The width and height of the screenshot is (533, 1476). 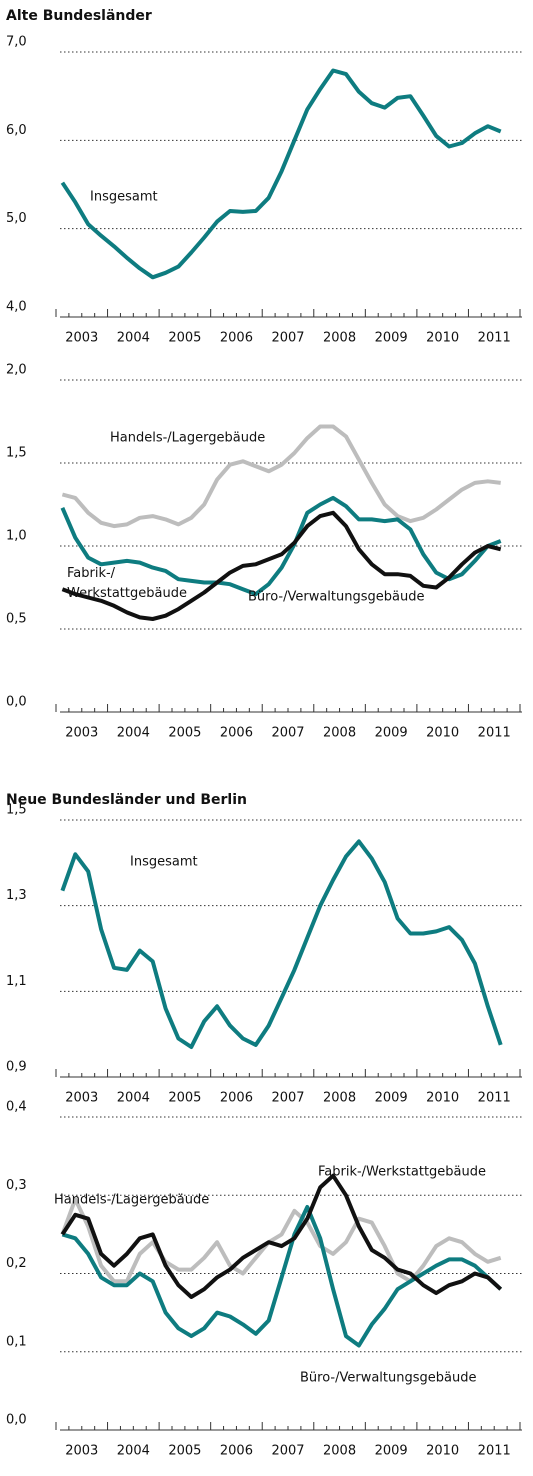 What do you see at coordinates (16, 370) in the screenshot?
I see `y-tick-label: 2,0` at bounding box center [16, 370].